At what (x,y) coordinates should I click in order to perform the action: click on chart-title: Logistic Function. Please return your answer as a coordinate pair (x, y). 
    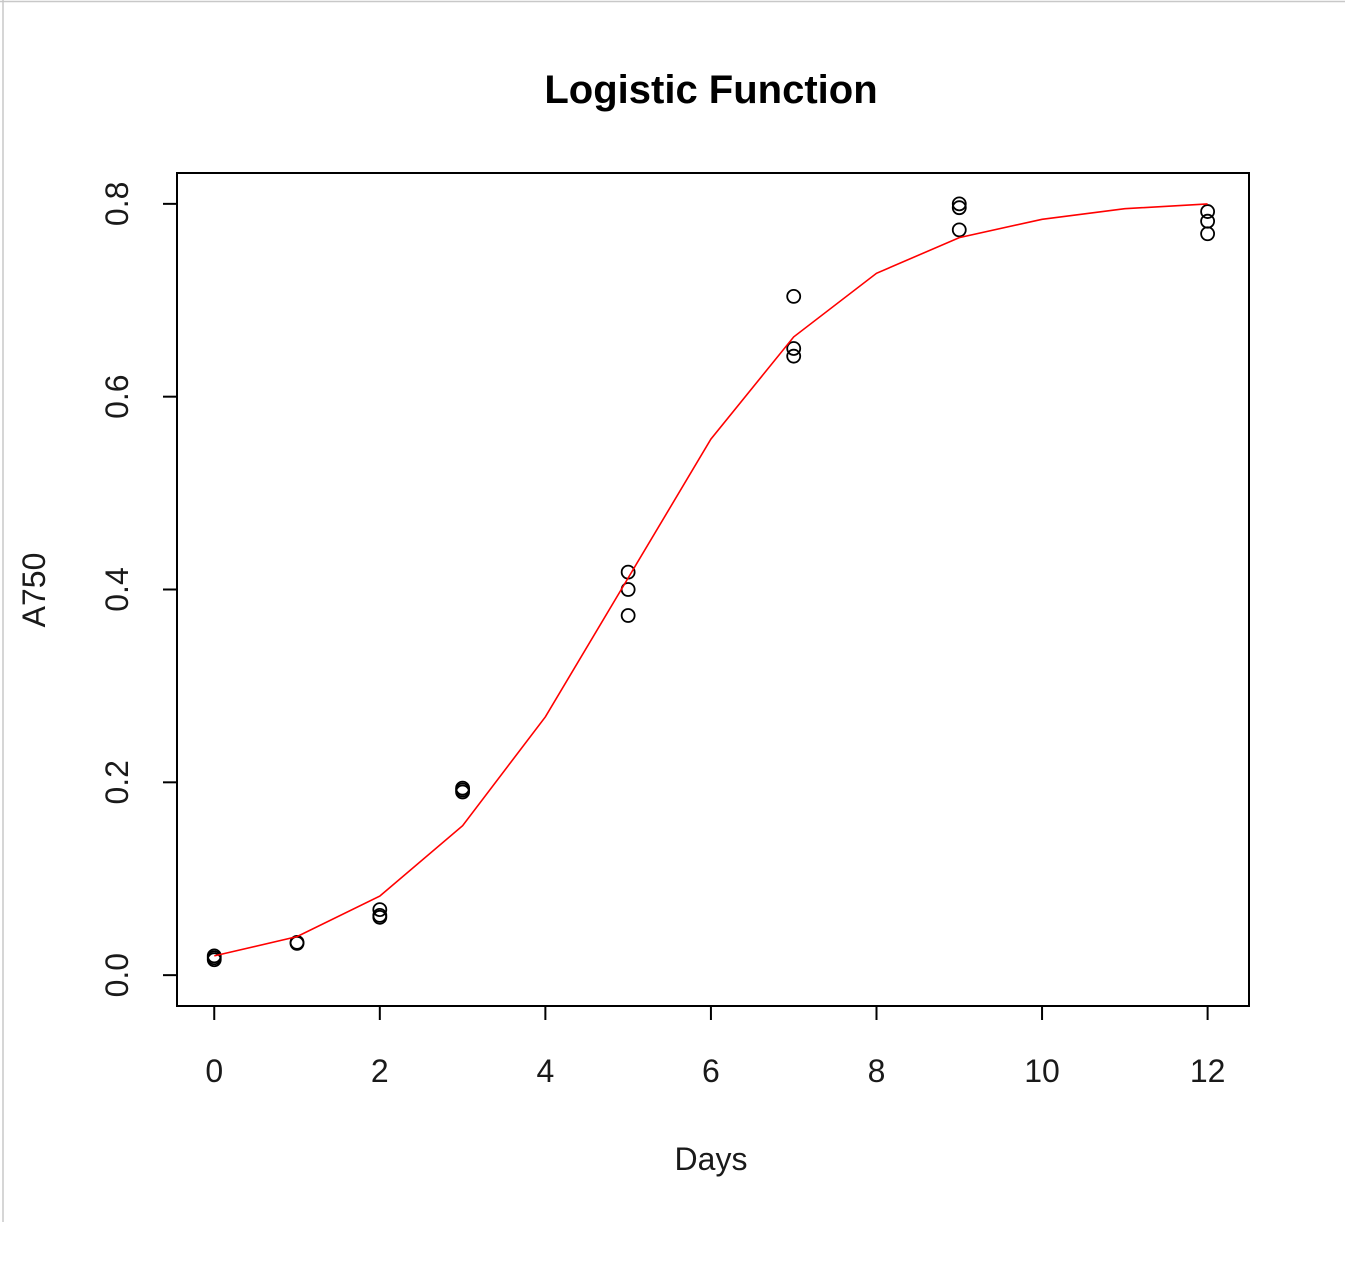
    Looking at the image, I should click on (710, 90).